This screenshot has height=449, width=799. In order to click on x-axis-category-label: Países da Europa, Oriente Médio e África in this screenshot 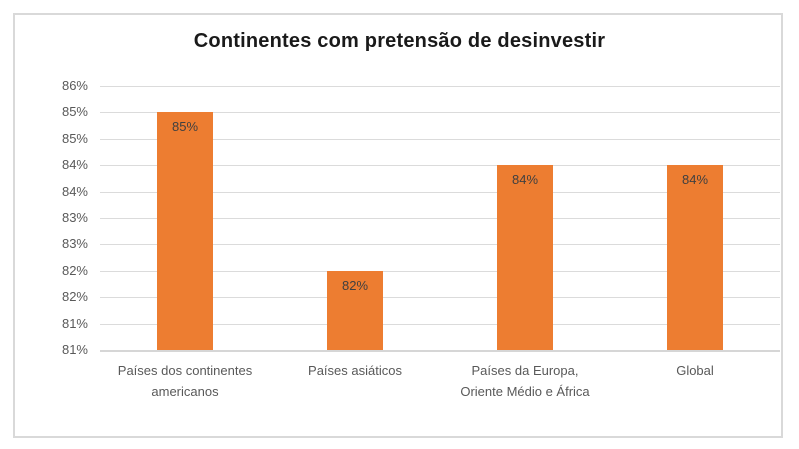, I will do `click(525, 381)`.